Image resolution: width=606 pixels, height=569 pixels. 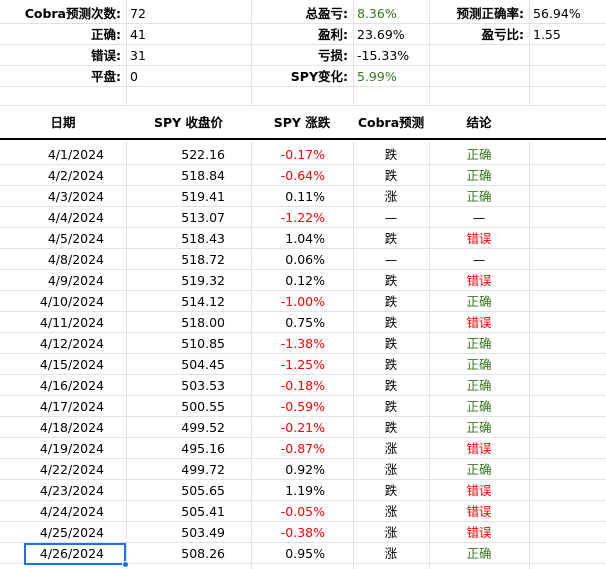 What do you see at coordinates (302, 406) in the screenshot?
I see `cell-spy-change: -0.59%` at bounding box center [302, 406].